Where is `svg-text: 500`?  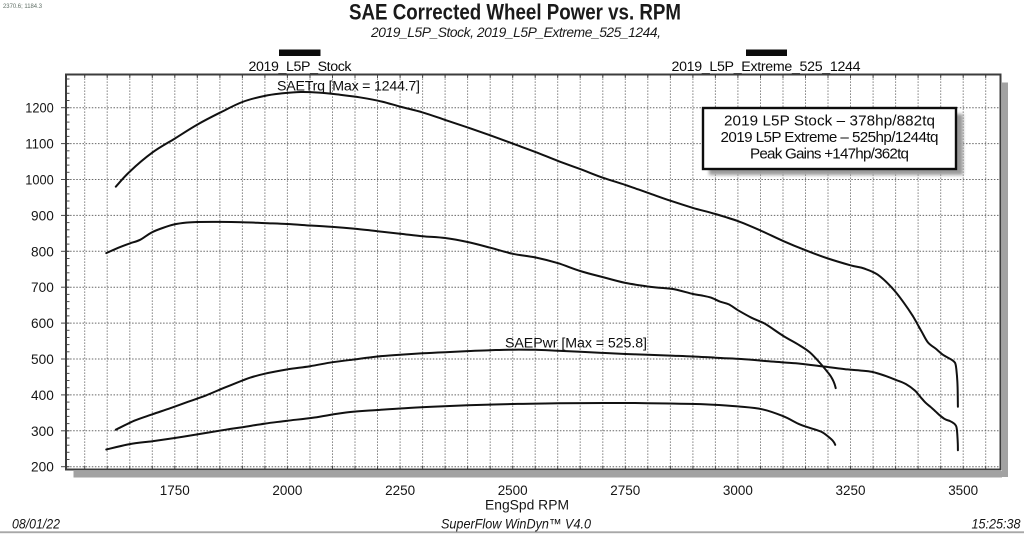
svg-text: 500 is located at coordinates (42, 359).